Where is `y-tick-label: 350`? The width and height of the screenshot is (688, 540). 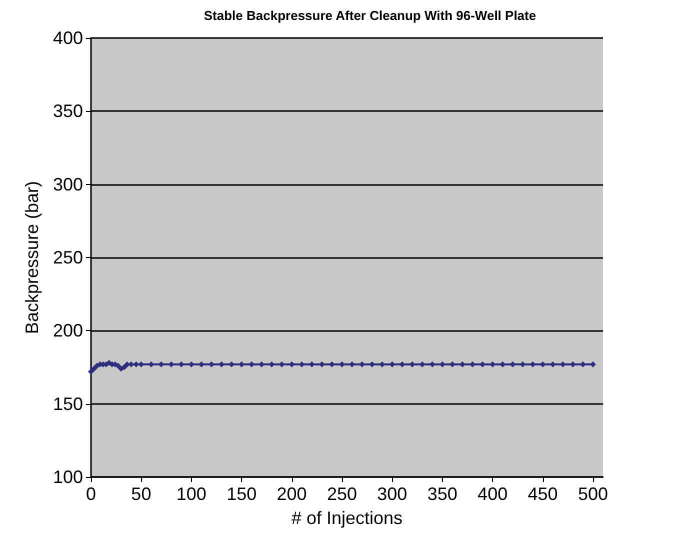 y-tick-label: 350 is located at coordinates (67, 111).